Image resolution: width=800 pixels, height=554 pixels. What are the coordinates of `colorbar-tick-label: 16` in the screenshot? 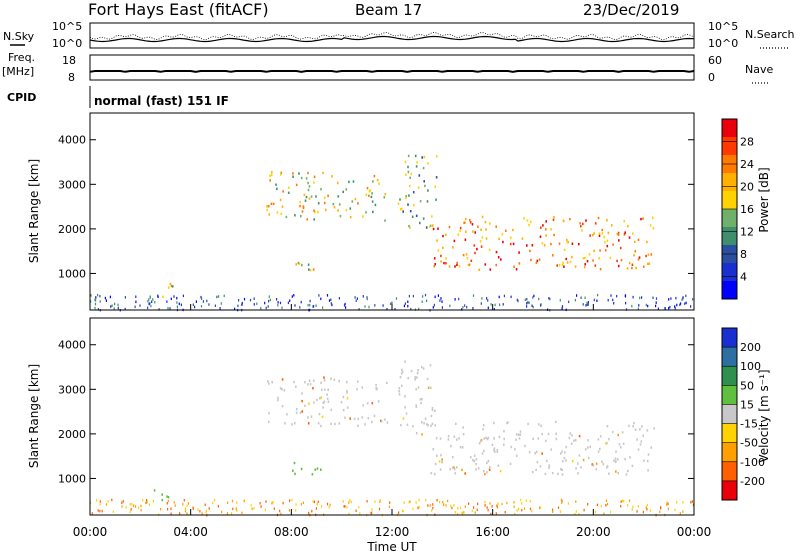 It's located at (747, 209).